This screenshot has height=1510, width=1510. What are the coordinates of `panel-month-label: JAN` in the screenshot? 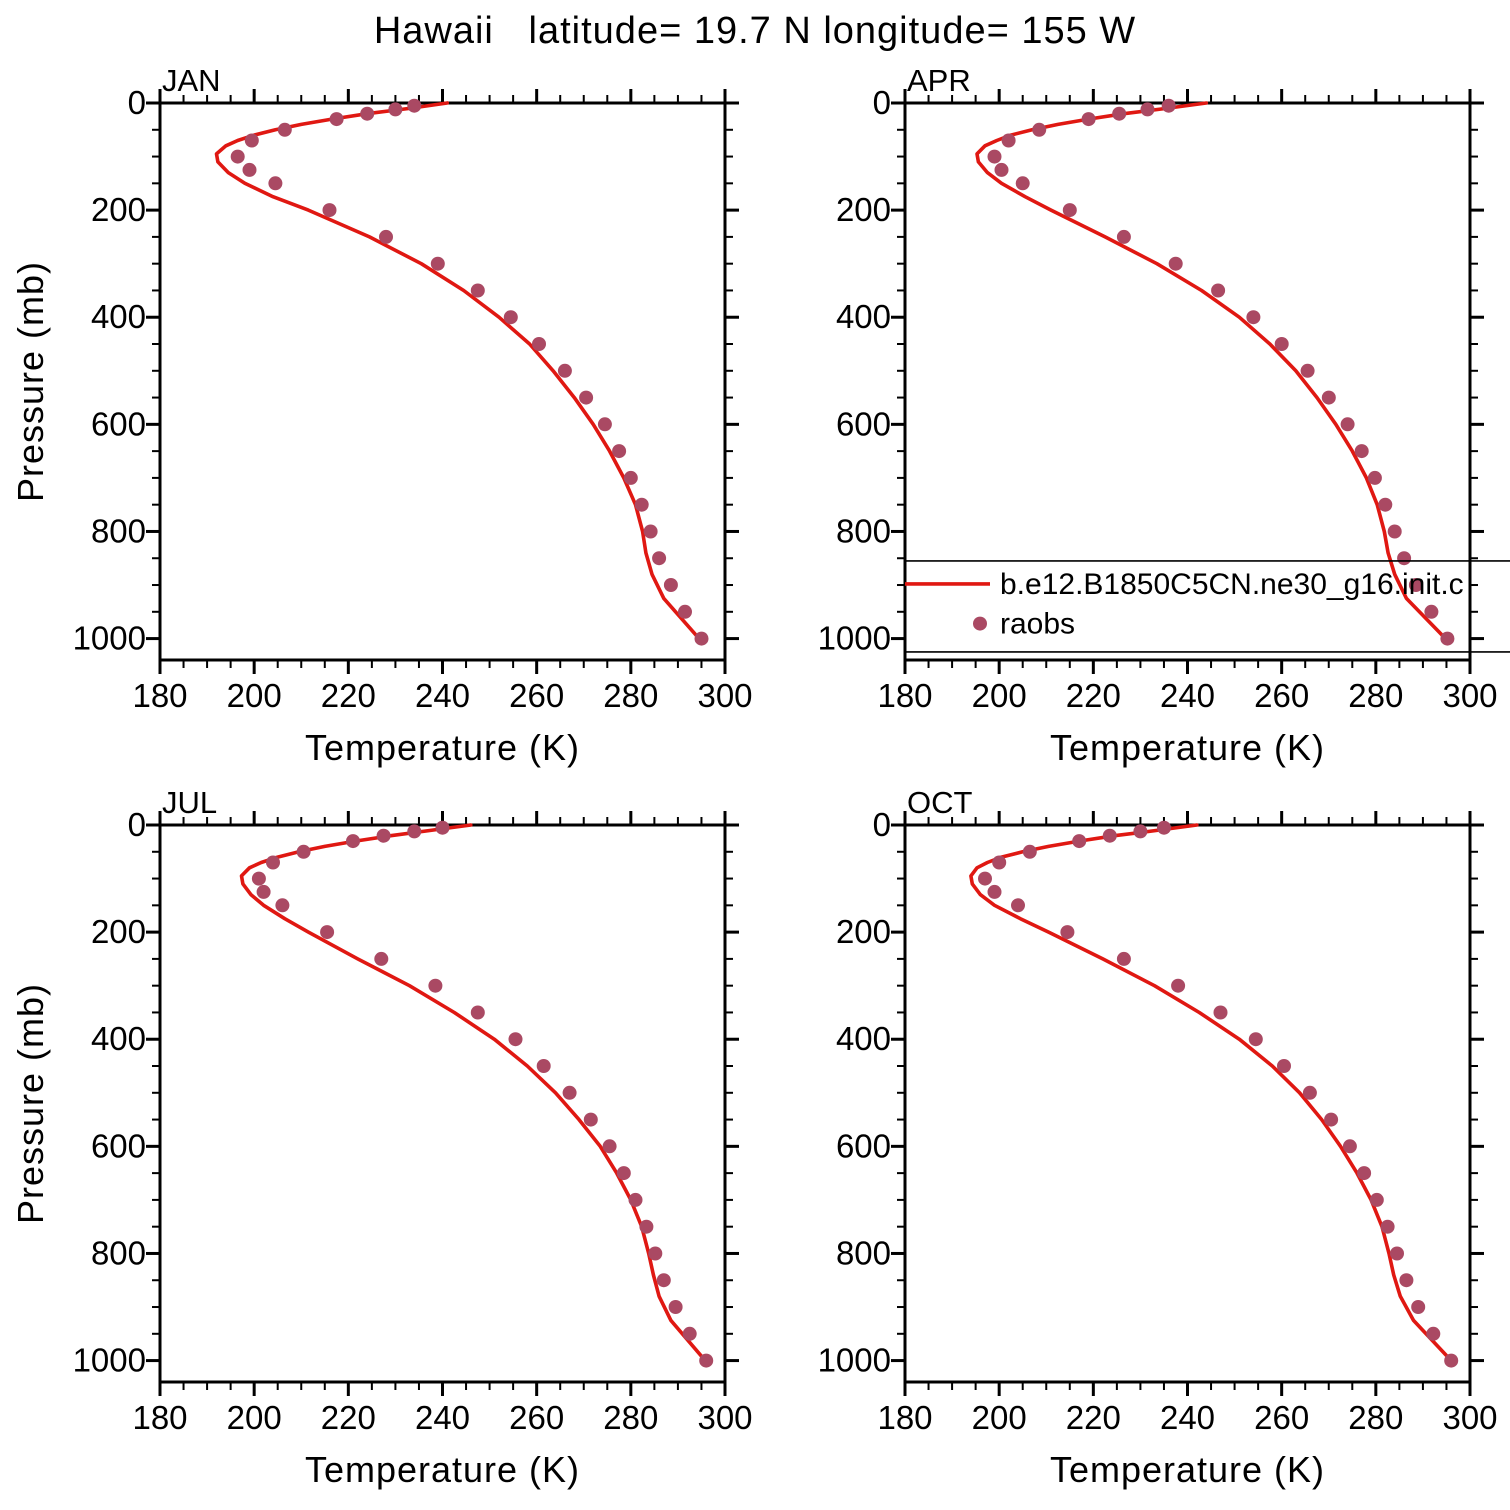 It's located at (191, 80).